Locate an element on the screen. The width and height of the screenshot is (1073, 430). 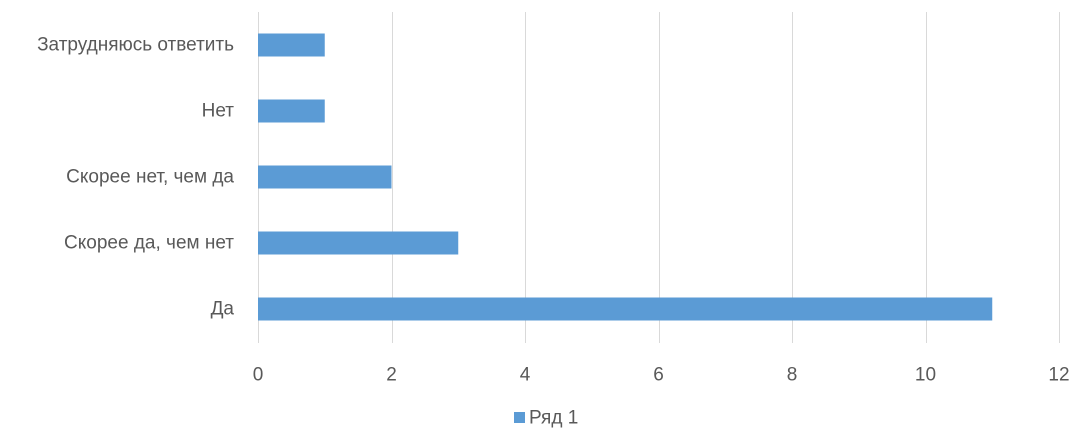
x-tick-label-12: 12 is located at coordinates (1058, 375).